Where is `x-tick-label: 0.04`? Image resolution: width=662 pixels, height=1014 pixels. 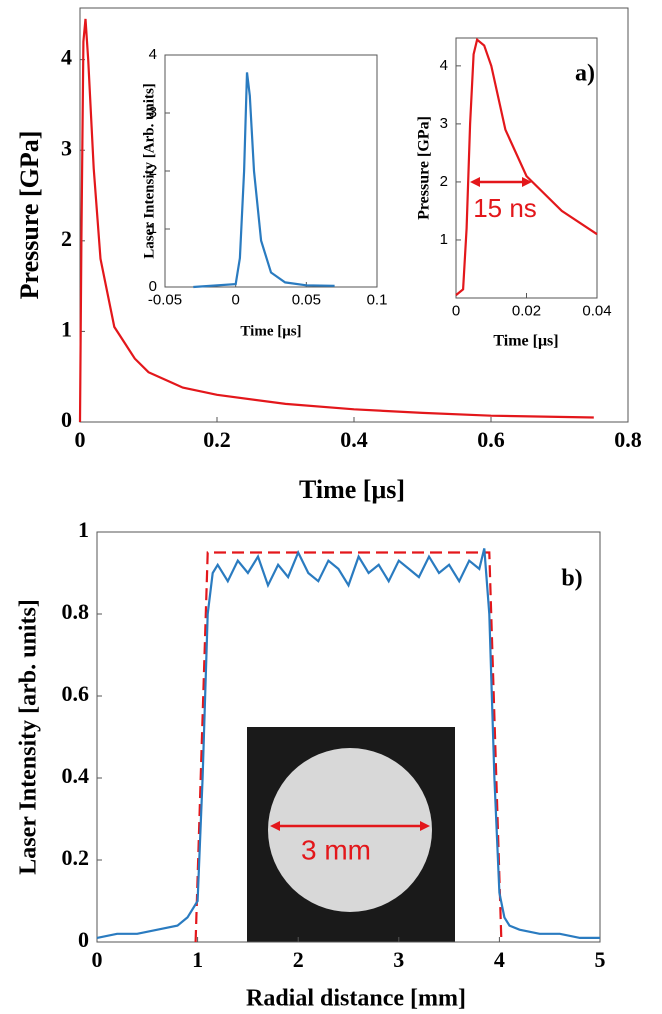
x-tick-label: 0.04 is located at coordinates (596, 310).